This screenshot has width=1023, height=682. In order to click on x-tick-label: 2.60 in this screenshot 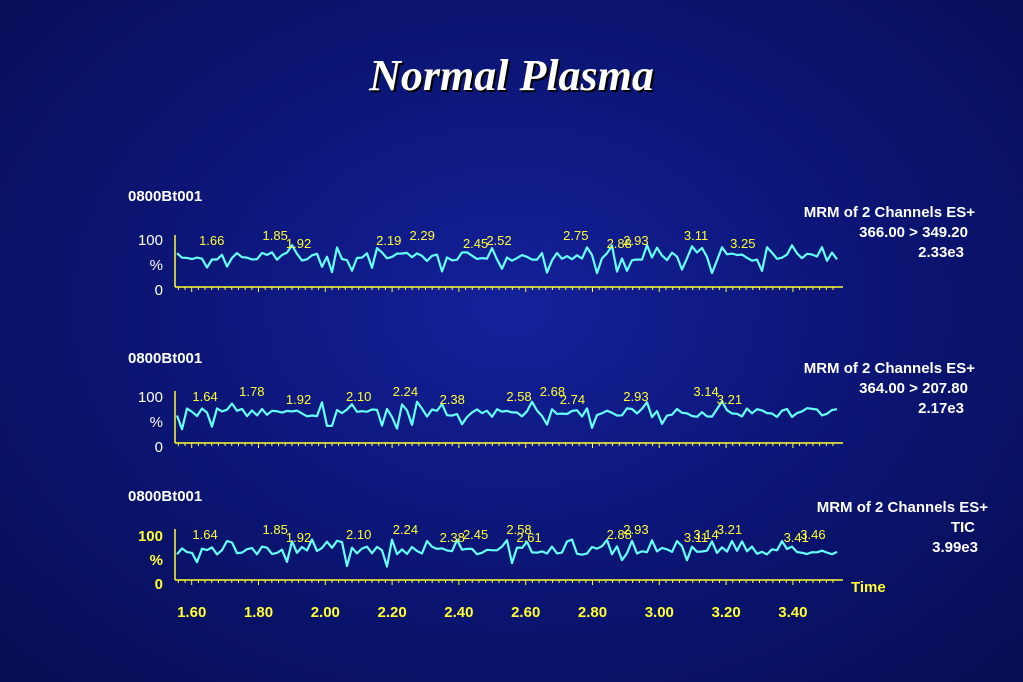, I will do `click(525, 612)`.